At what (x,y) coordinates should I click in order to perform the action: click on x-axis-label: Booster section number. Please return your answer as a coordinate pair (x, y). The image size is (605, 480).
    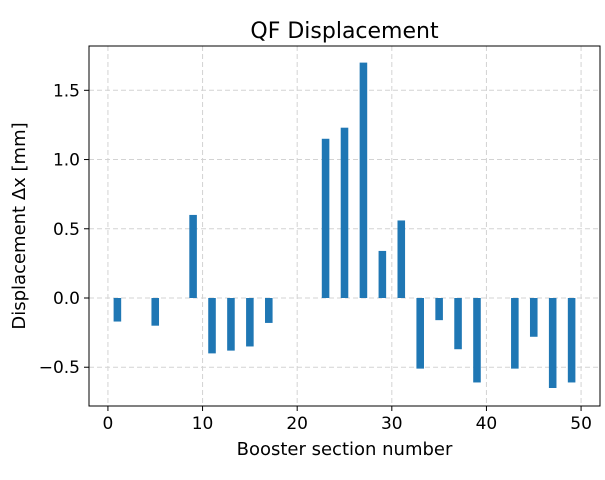
    Looking at the image, I should click on (345, 449).